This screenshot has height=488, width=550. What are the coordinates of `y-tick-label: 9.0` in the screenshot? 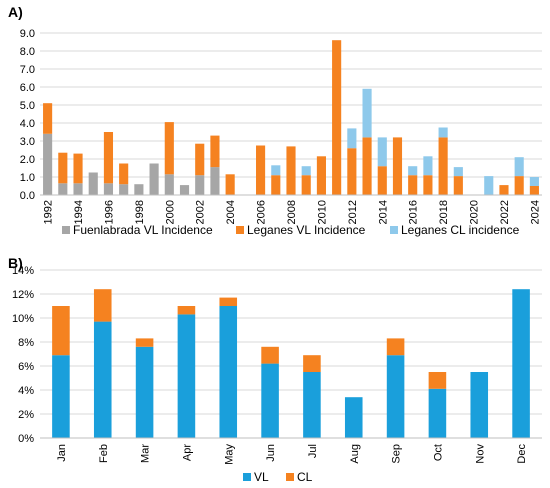 It's located at (27, 34).